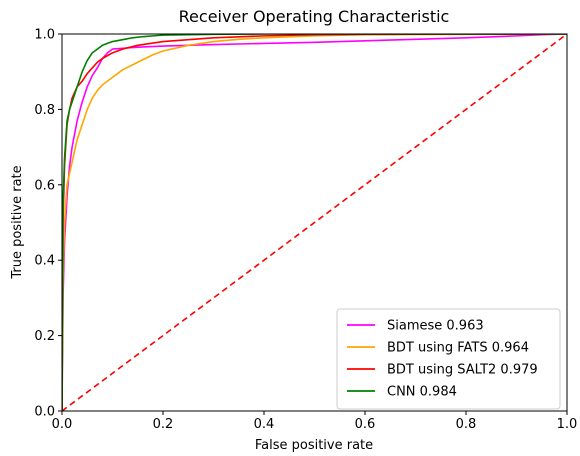 Image resolution: width=580 pixels, height=456 pixels. Describe the element at coordinates (44, 185) in the screenshot. I see `y-tick-label: 0.6` at that location.